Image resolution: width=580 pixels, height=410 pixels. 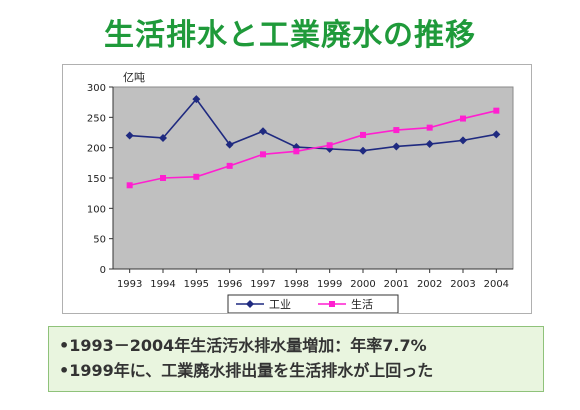 What do you see at coordinates (229, 284) in the screenshot?
I see `x-tick-label: 1996` at bounding box center [229, 284].